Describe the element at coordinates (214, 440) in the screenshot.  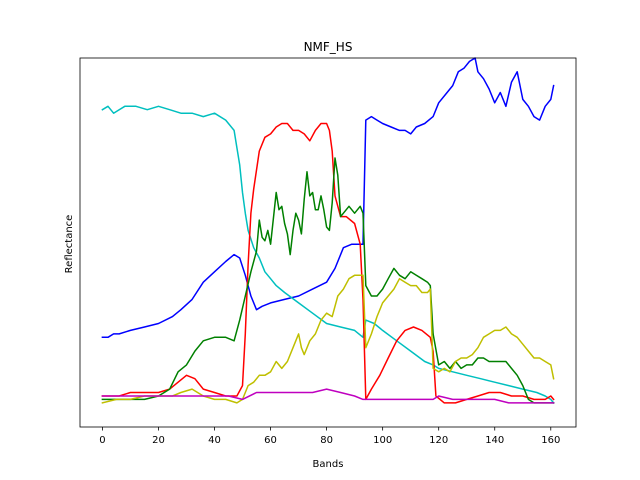
I see `x-tick-label: 40` at that location.